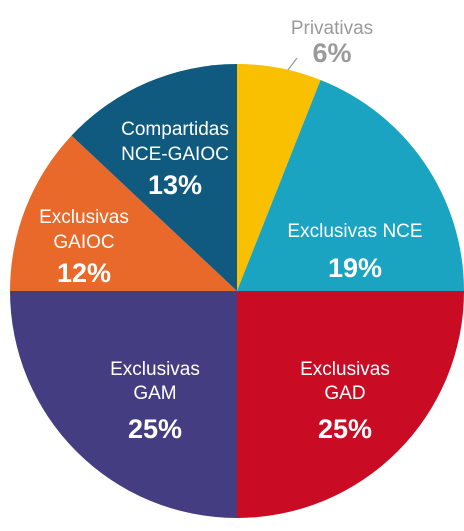  Describe the element at coordinates (332, 28) in the screenshot. I see `slice-label: Privativas` at that location.